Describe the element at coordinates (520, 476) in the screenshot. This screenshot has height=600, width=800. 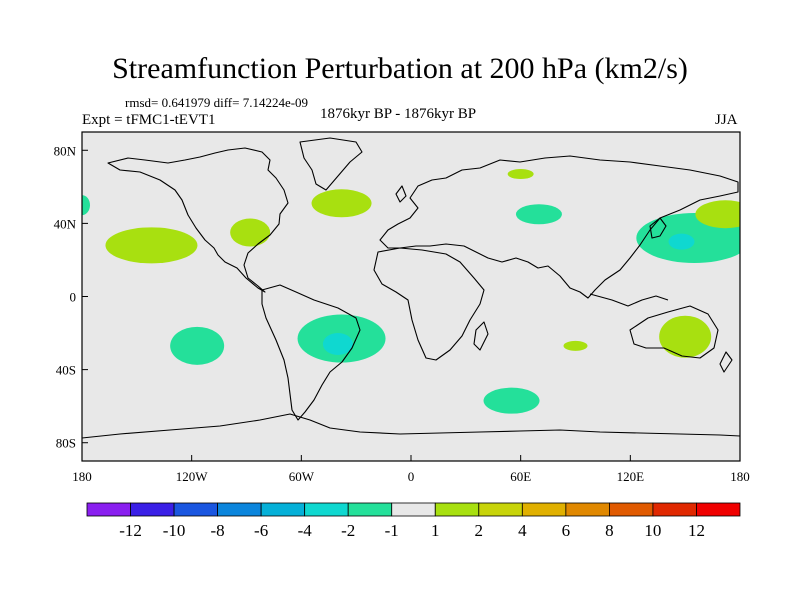
I see `x-tick-label: 60E` at that location.